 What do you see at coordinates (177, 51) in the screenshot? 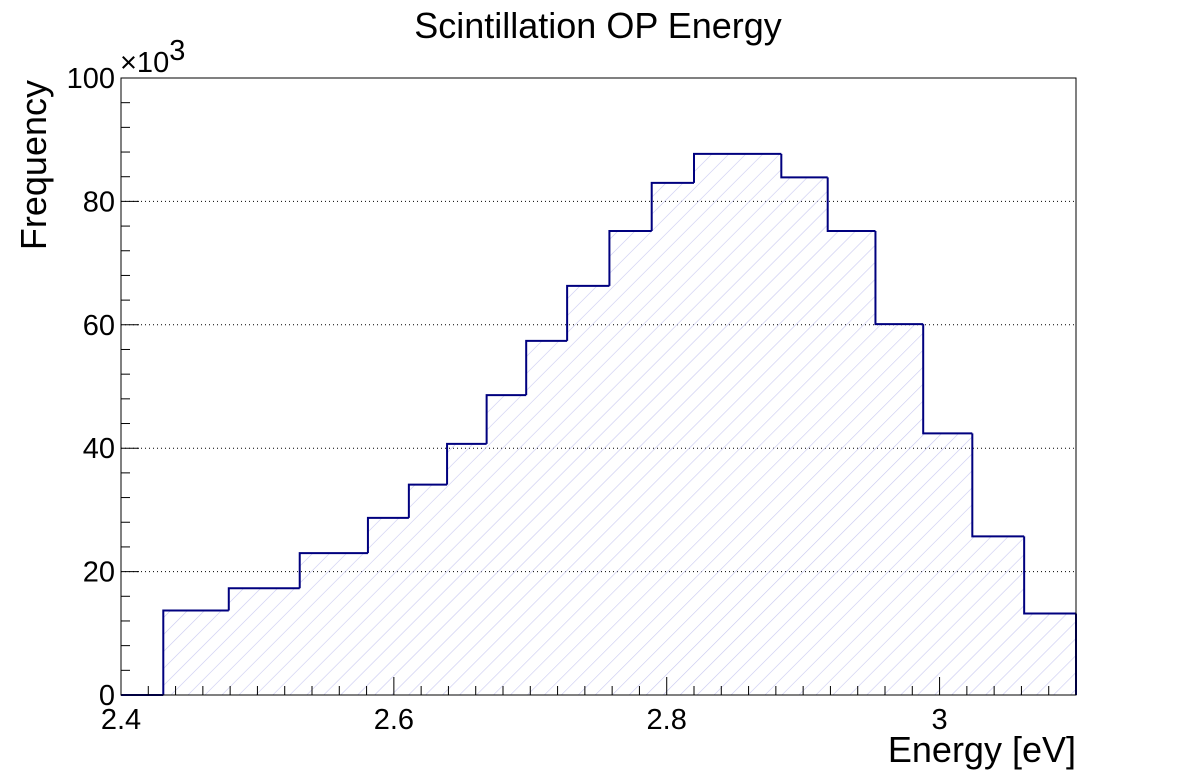
I see `y-multiplier-exponent: 3` at bounding box center [177, 51].